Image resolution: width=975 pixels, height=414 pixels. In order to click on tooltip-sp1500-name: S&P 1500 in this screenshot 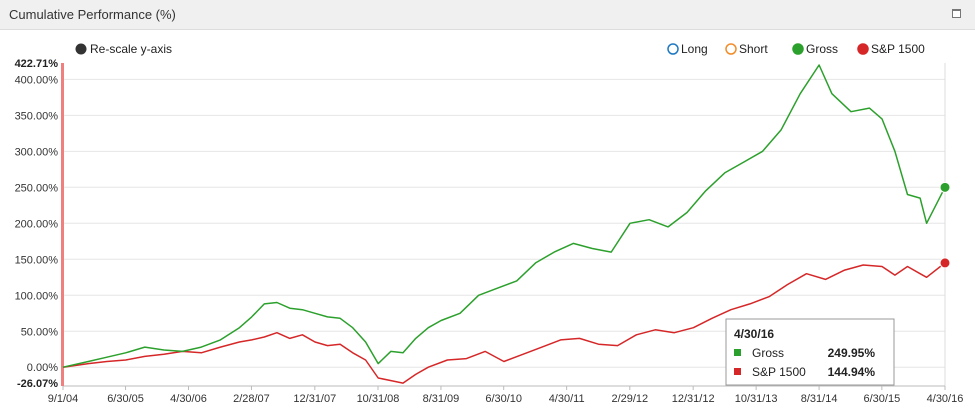, I will do `click(779, 372)`.